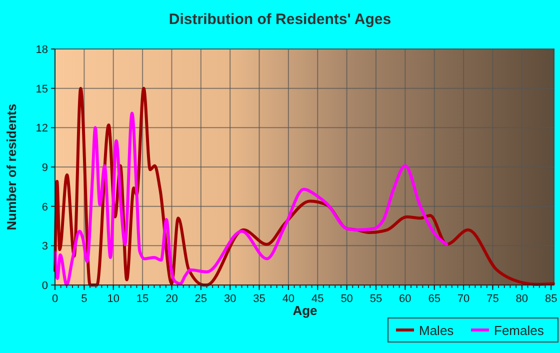 The width and height of the screenshot is (560, 353). What do you see at coordinates (11, 167) in the screenshot?
I see `y-axis-title: Number of residents` at bounding box center [11, 167].